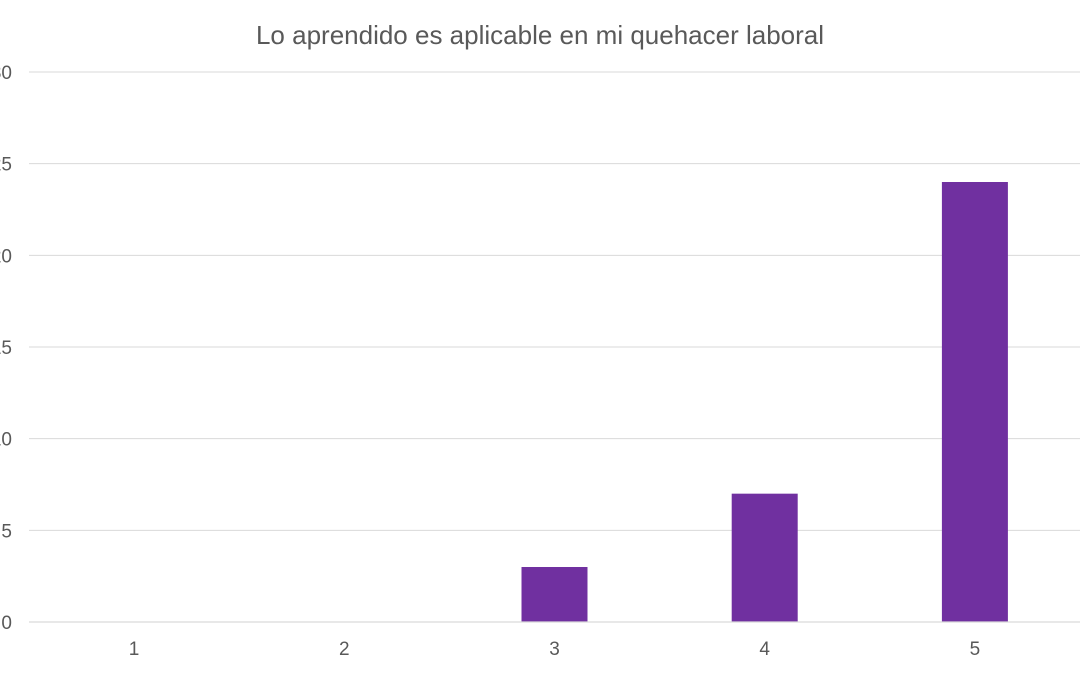  I want to click on y-tick-label: 15, so click(6, 348).